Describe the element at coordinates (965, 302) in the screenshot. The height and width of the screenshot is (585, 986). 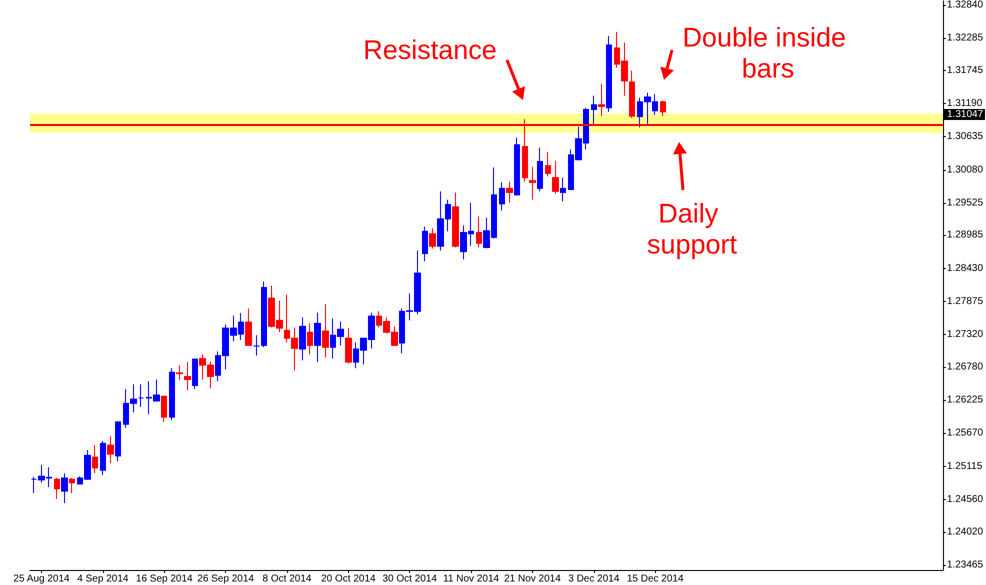
I see `y-tick-label: 1.27875` at that location.